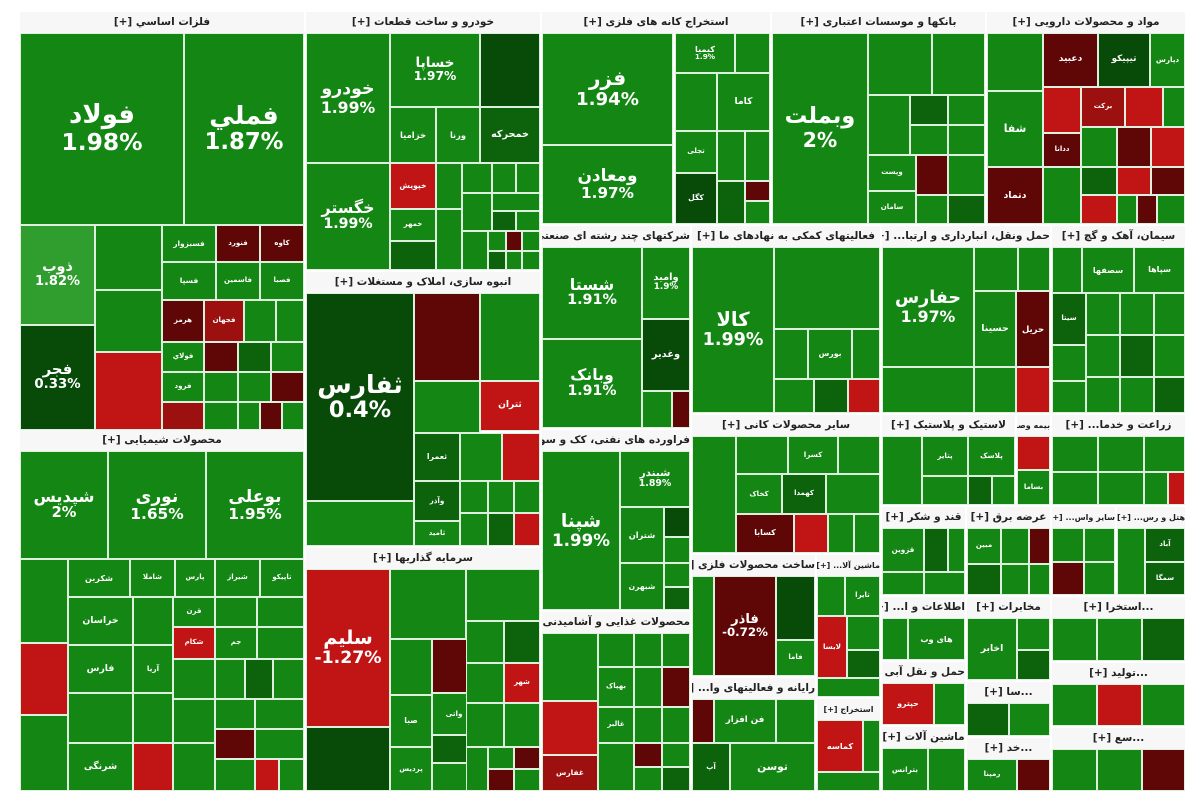 This screenshot has height=800, width=1200. Describe the element at coordinates (162, 440) in the screenshot. I see `sector-header: محصولات شیمیایی [+]` at that location.